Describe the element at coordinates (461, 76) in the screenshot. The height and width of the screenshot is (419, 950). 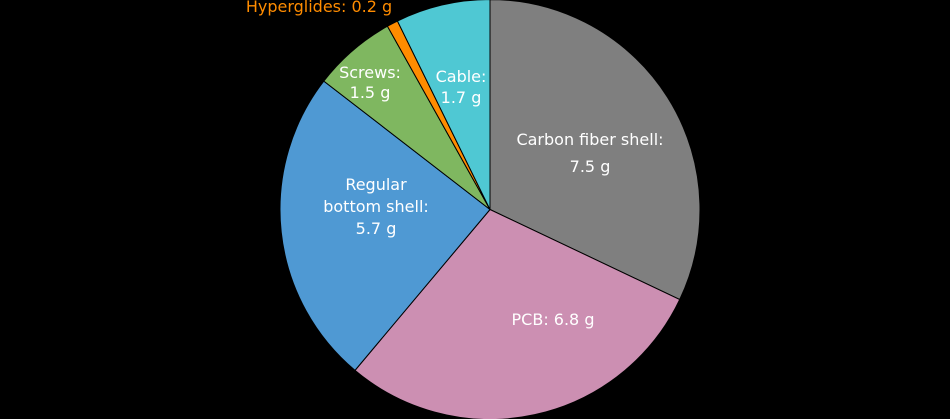
I see `slice-label-cable-label: Cable:` at that location.